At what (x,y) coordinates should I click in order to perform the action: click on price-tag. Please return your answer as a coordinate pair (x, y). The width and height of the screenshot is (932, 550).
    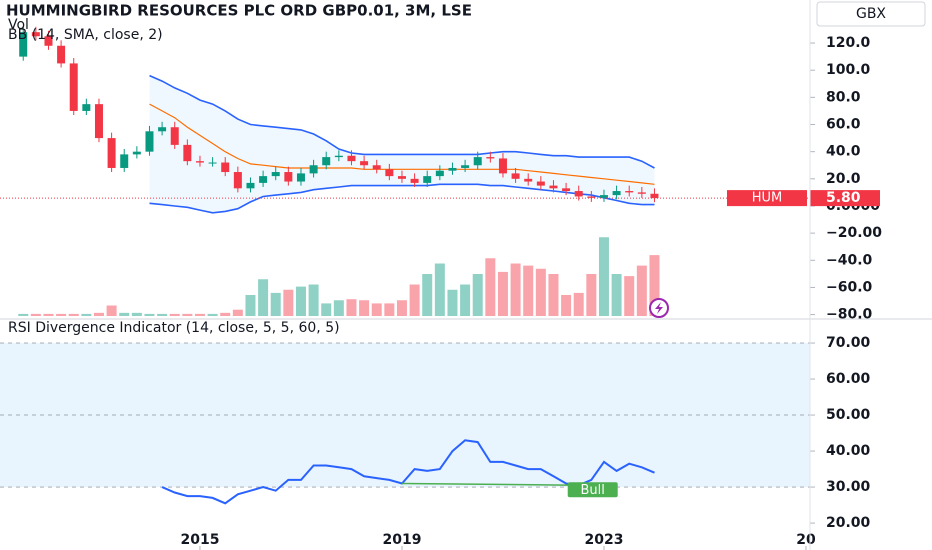
    Looking at the image, I should click on (845, 198).